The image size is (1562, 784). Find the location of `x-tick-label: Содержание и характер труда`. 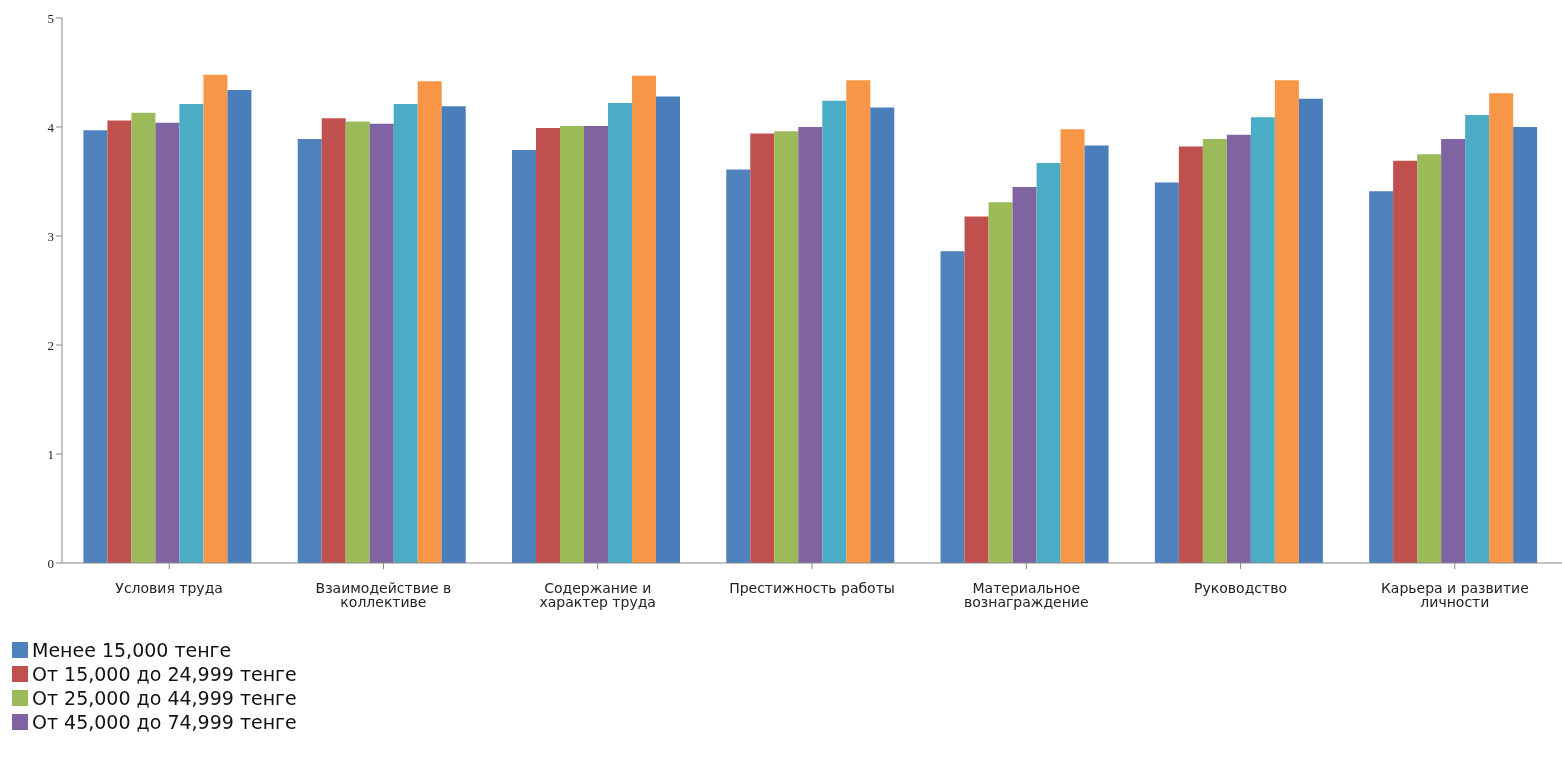

x-tick-label: Содержание и характер труда is located at coordinates (597, 594).